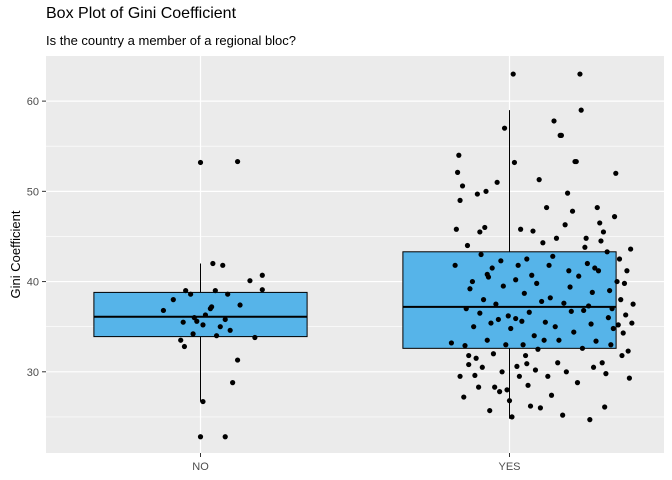  What do you see at coordinates (509, 467) in the screenshot?
I see `x-tick-label-yes: YES` at bounding box center [509, 467].